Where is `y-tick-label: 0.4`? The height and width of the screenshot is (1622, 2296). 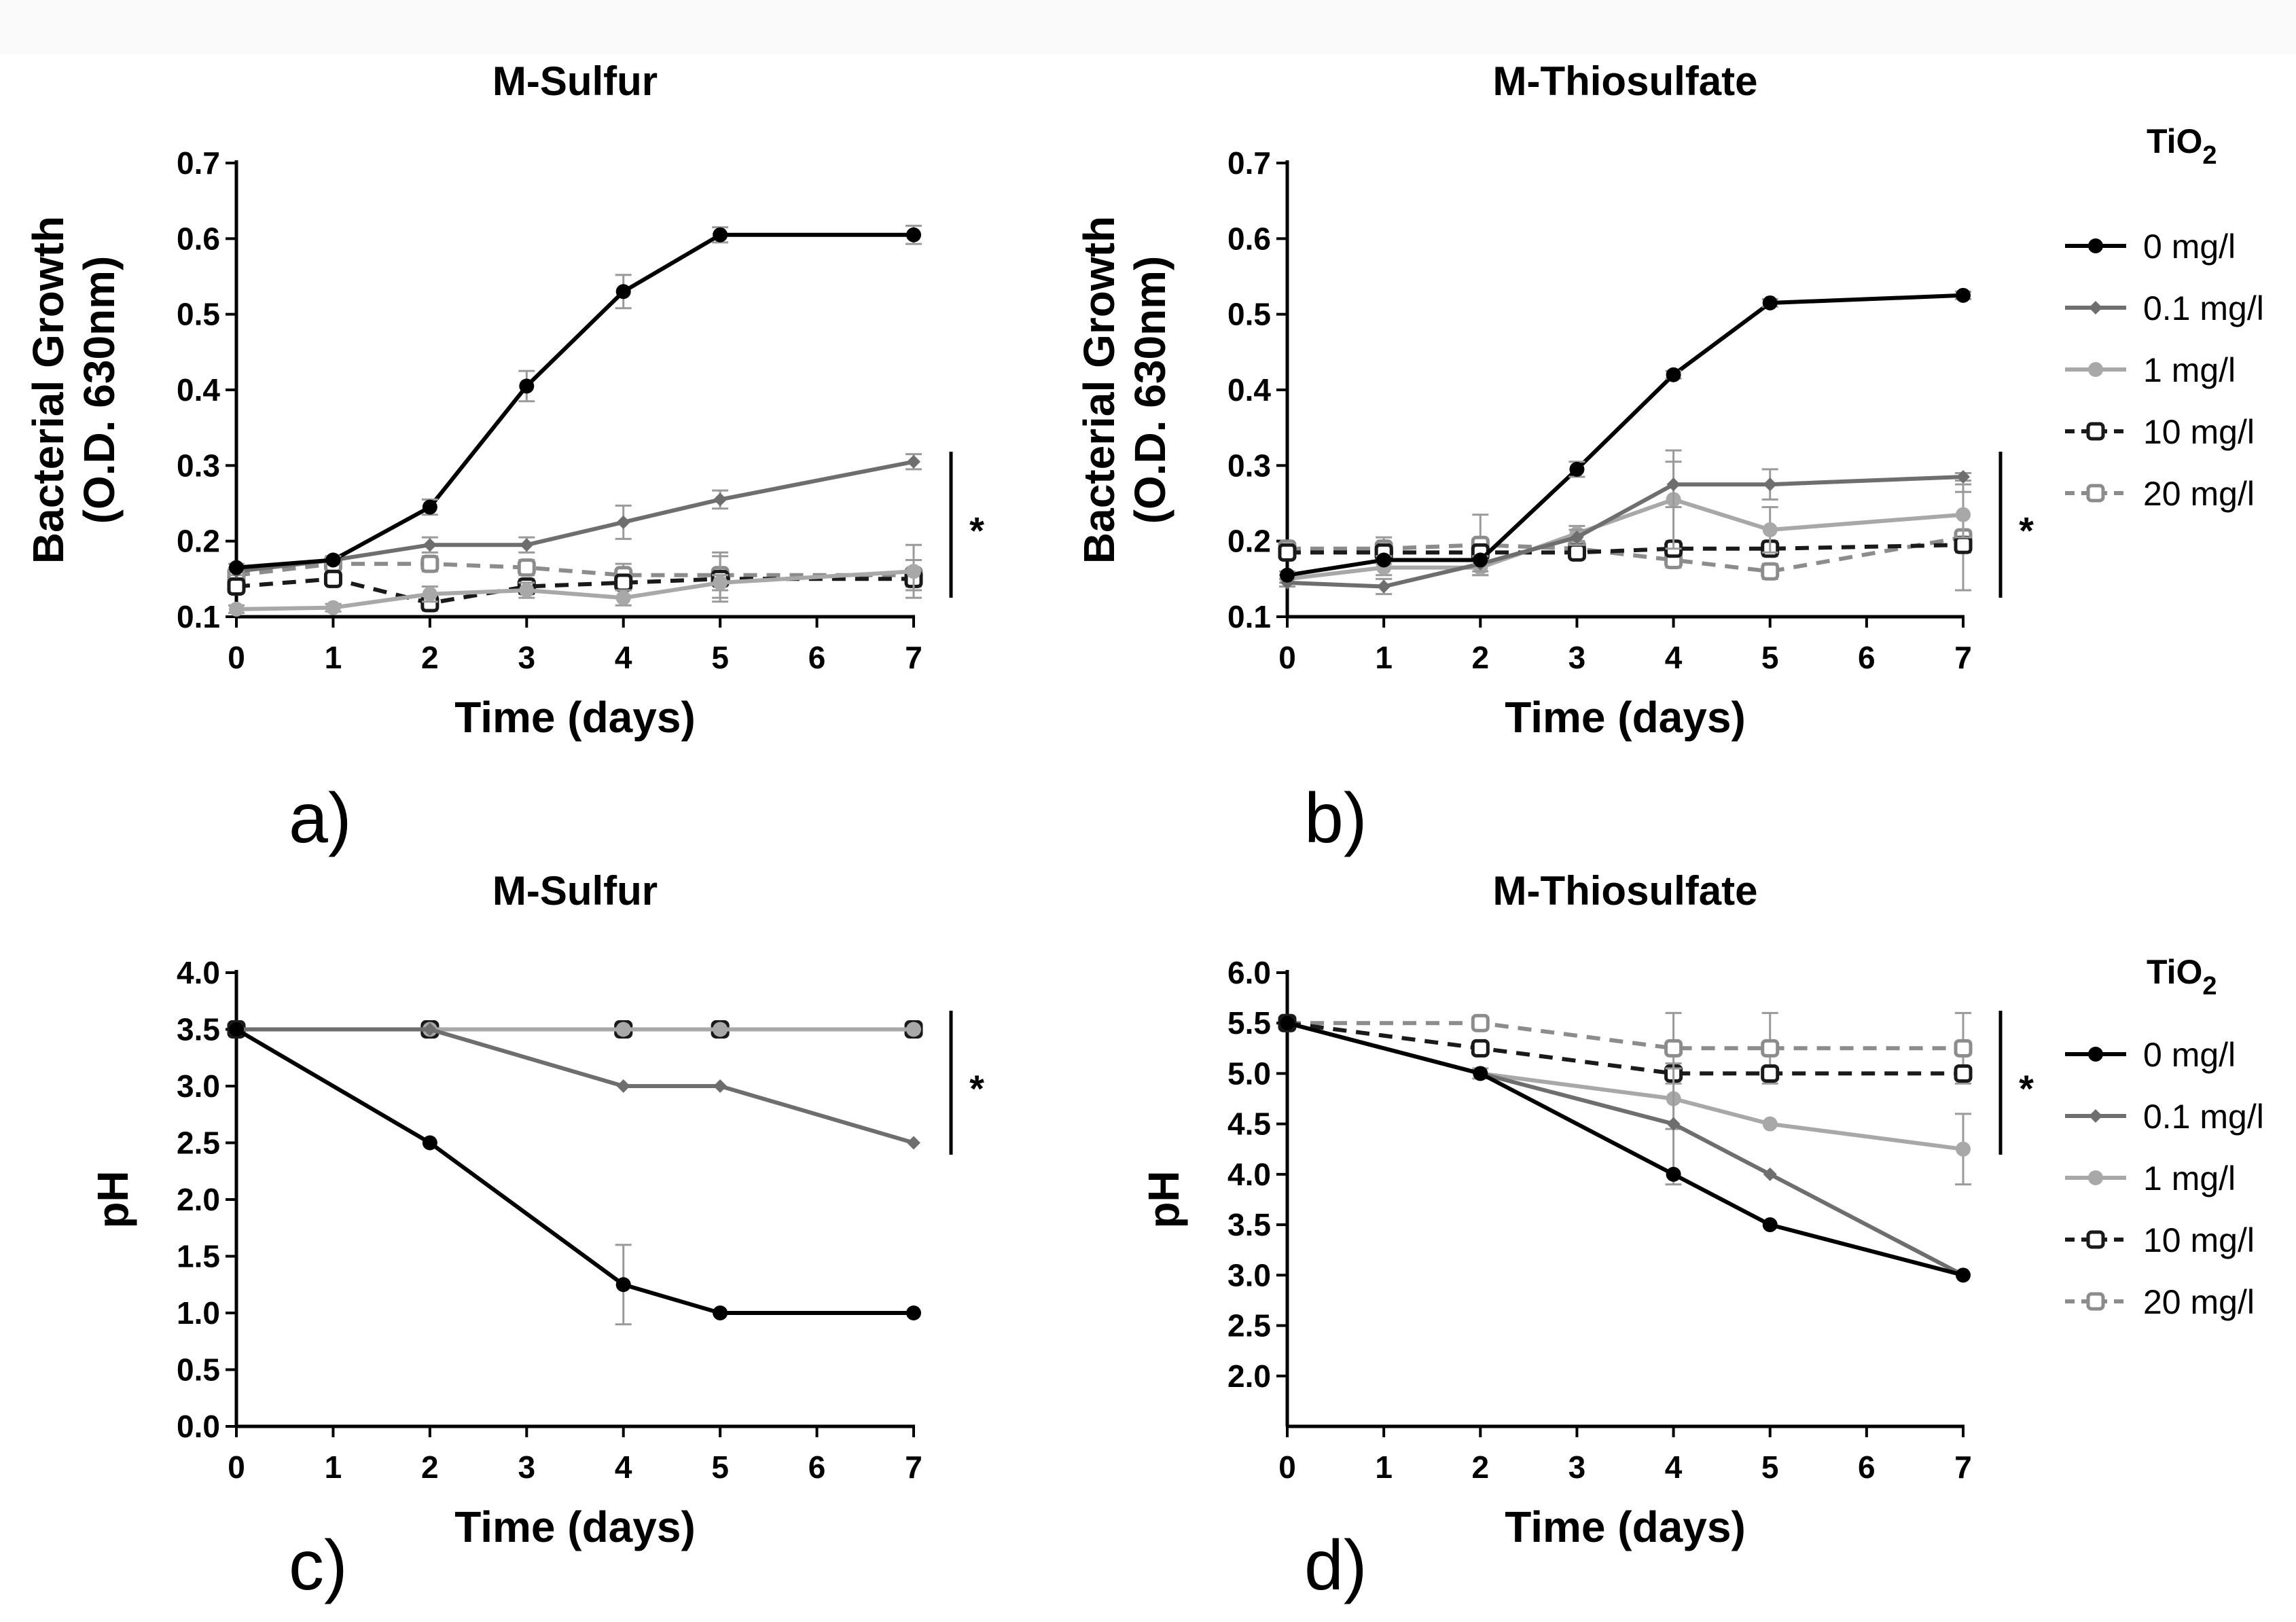 y-tick-label: 0.4 is located at coordinates (198, 390).